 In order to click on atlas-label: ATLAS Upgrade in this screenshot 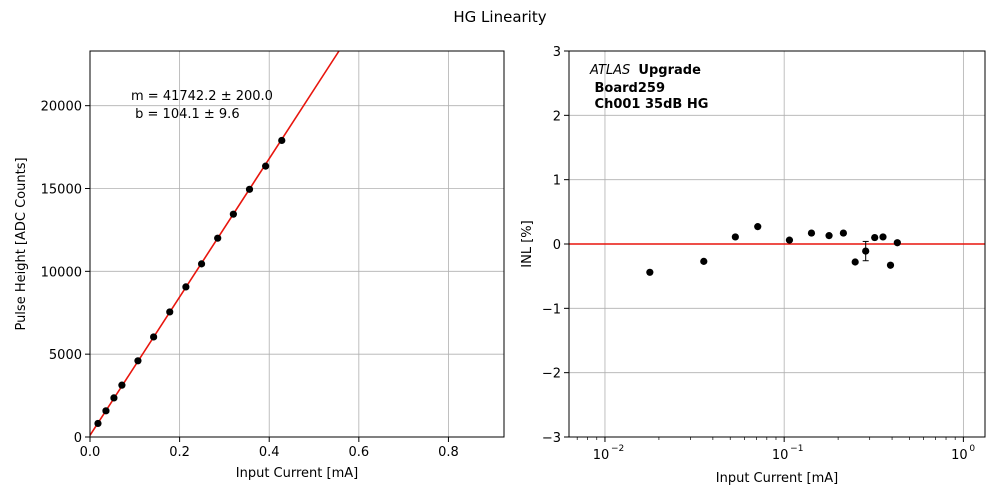, I will do `click(645, 70)`.